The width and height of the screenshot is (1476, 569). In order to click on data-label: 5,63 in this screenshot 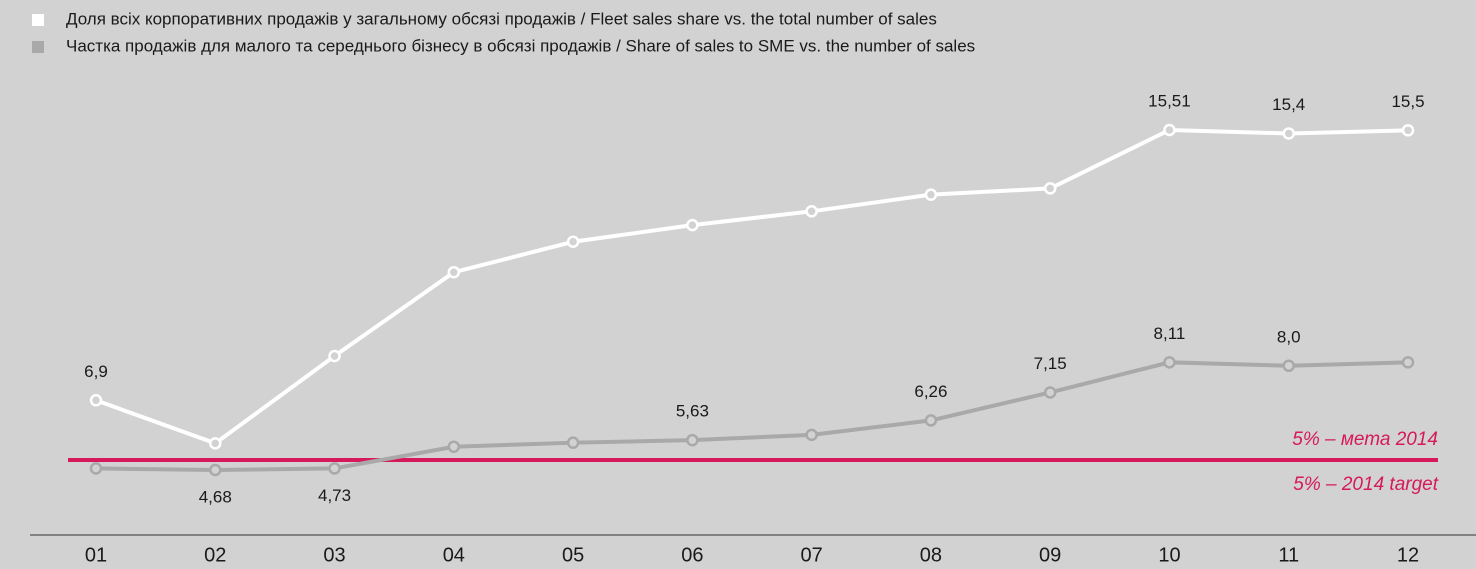, I will do `click(692, 411)`.